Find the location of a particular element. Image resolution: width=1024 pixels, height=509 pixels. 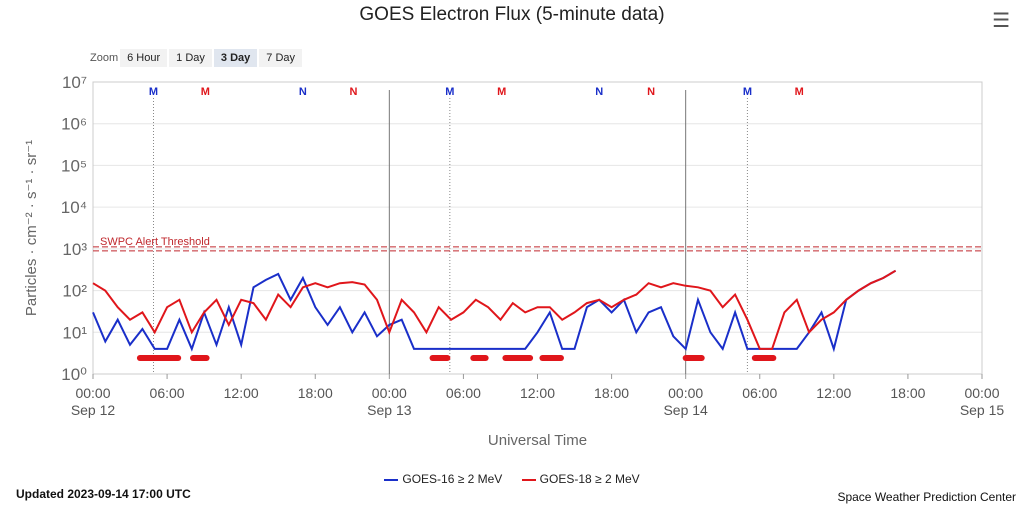

legend-goes16: GOES-16 ≥ 2 MeV is located at coordinates (443, 479).